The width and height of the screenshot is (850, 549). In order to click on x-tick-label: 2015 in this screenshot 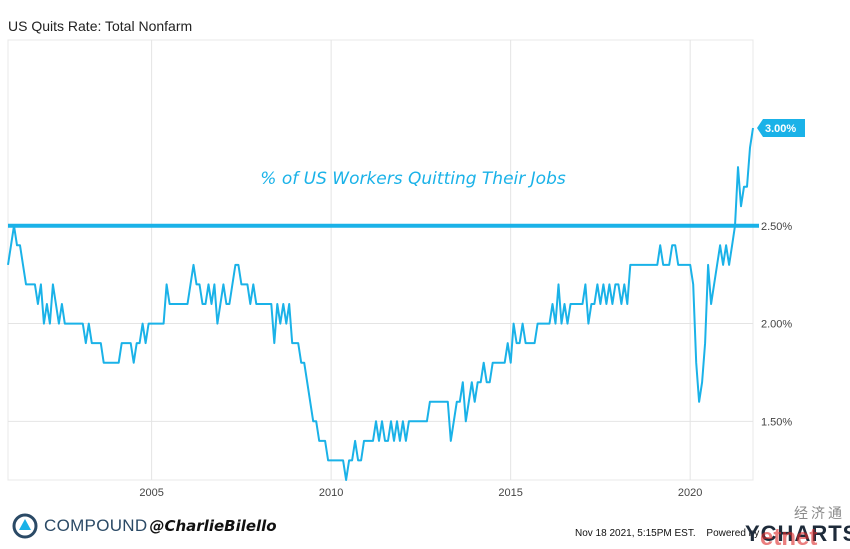, I will do `click(510, 493)`.